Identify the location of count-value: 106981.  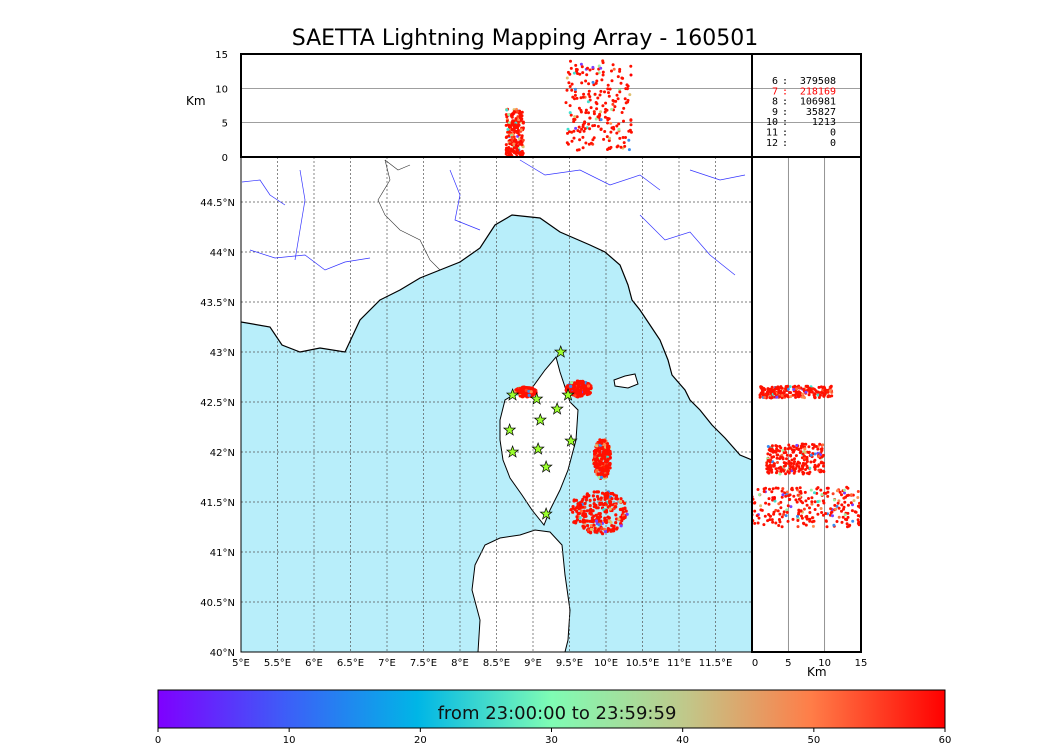
(818, 102).